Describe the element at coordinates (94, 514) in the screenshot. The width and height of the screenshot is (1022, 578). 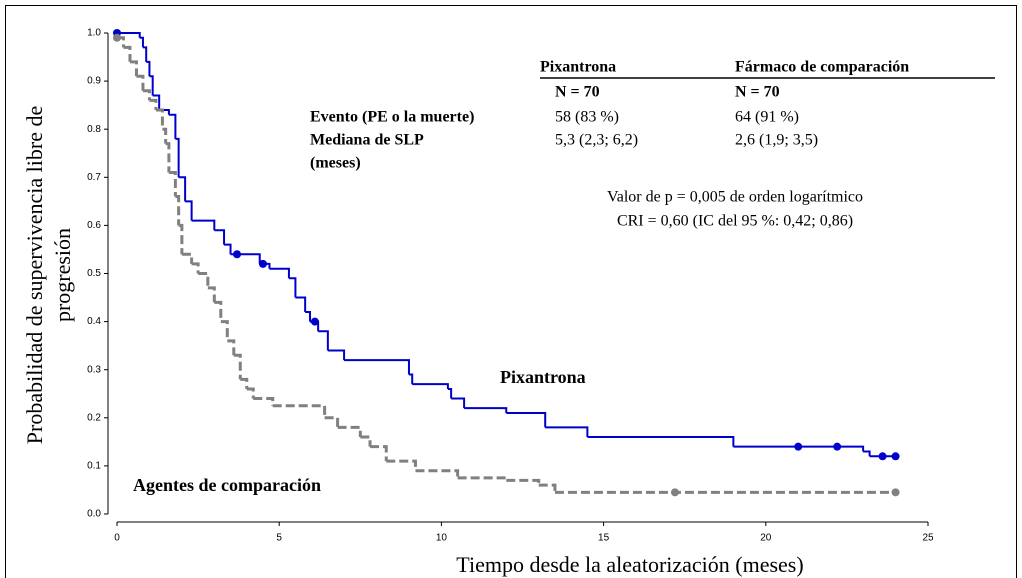
I see `y-tick-label: 0.0` at that location.